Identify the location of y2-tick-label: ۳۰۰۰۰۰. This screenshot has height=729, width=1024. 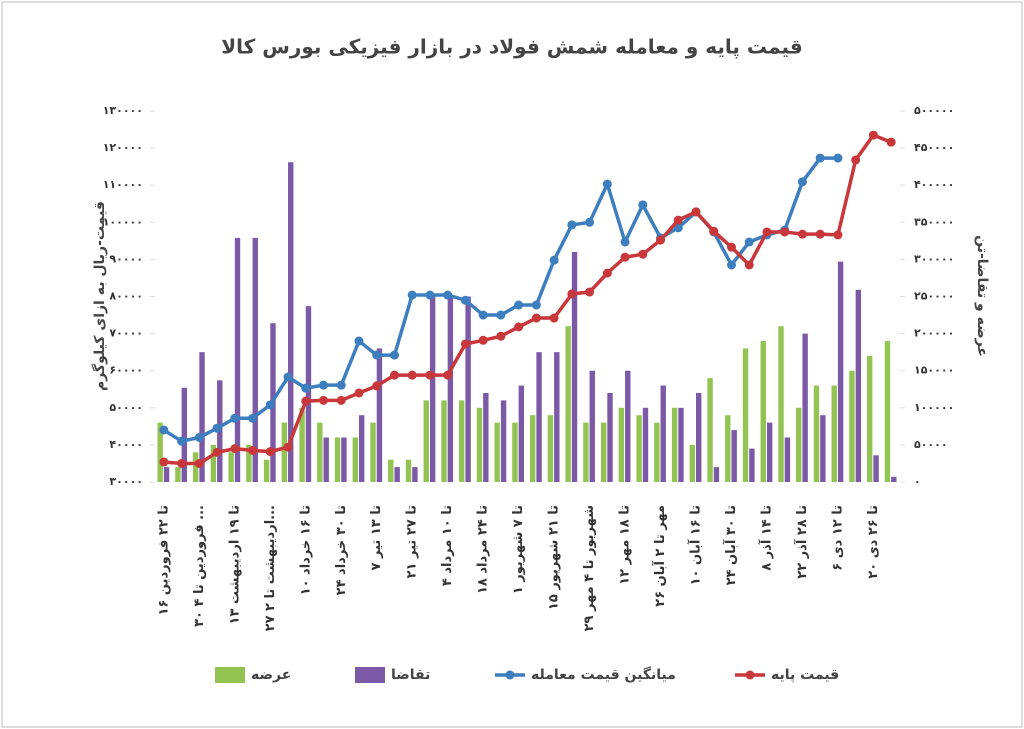
(934, 258).